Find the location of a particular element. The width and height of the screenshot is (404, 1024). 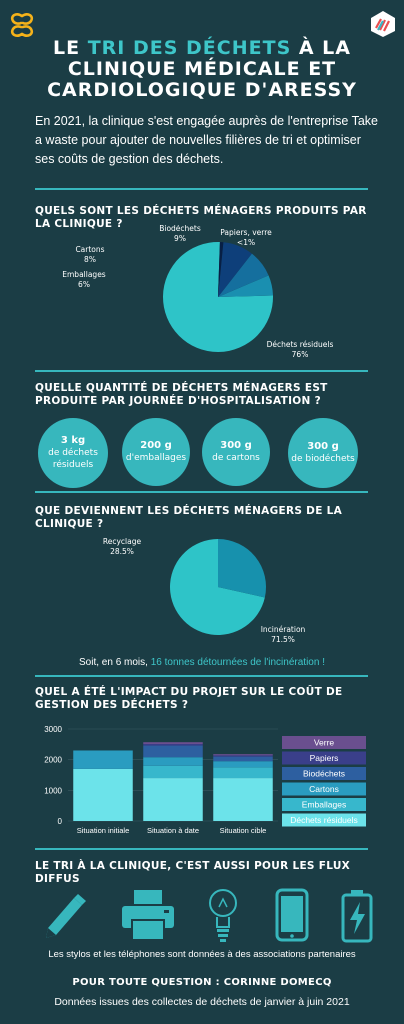

x-tick-label: Situation à date is located at coordinates (173, 830).